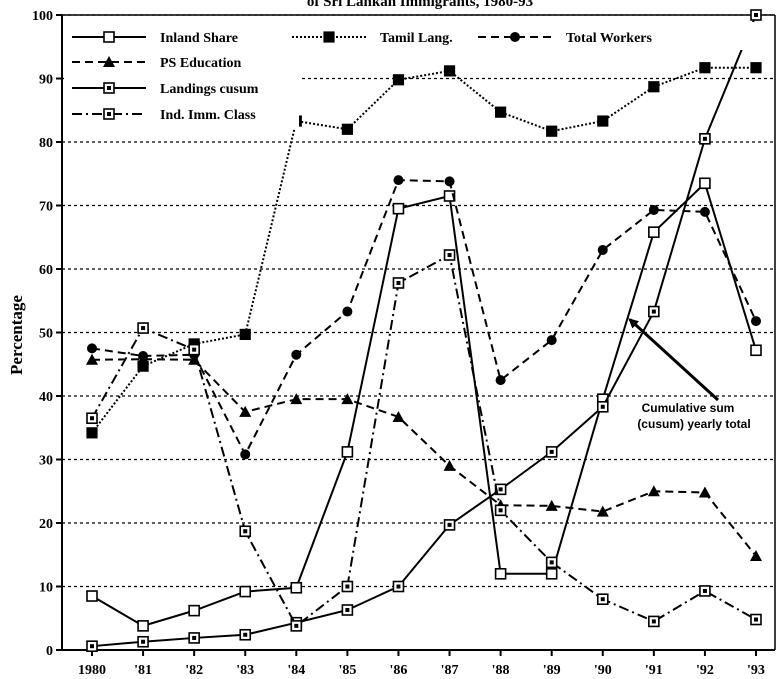 This screenshot has width=779, height=679. Describe the element at coordinates (347, 586) in the screenshot. I see `point-ind-imm-class-5-center` at that location.